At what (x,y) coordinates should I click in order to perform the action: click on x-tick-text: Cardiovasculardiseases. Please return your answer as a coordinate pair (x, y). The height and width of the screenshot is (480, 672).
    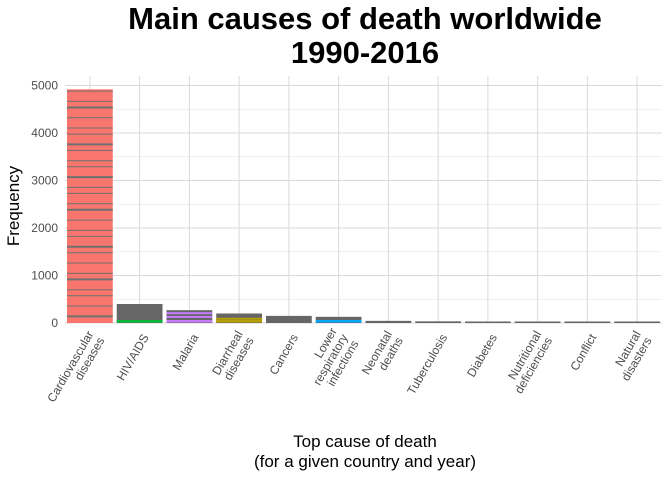
    Looking at the image, I should click on (75, 369).